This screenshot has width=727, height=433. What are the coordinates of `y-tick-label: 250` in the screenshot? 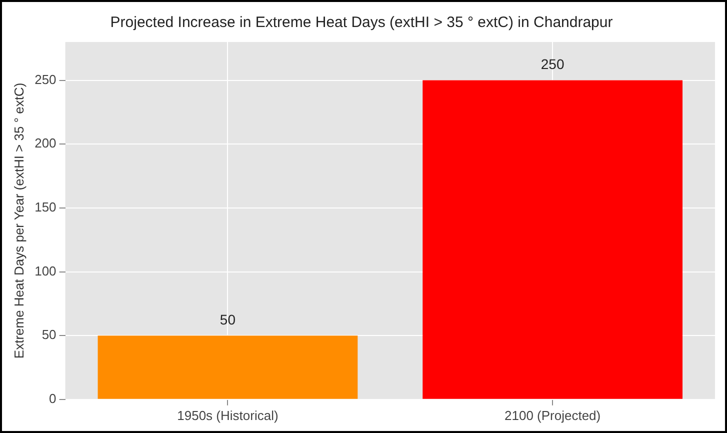 It's located at (45, 79).